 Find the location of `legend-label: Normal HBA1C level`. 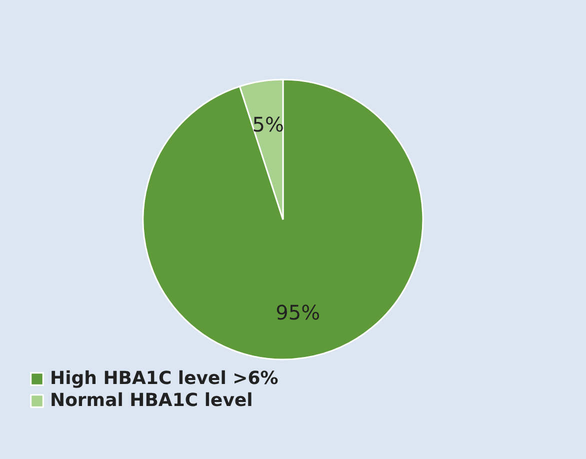

legend-label: Normal HBA1C level is located at coordinates (151, 400).